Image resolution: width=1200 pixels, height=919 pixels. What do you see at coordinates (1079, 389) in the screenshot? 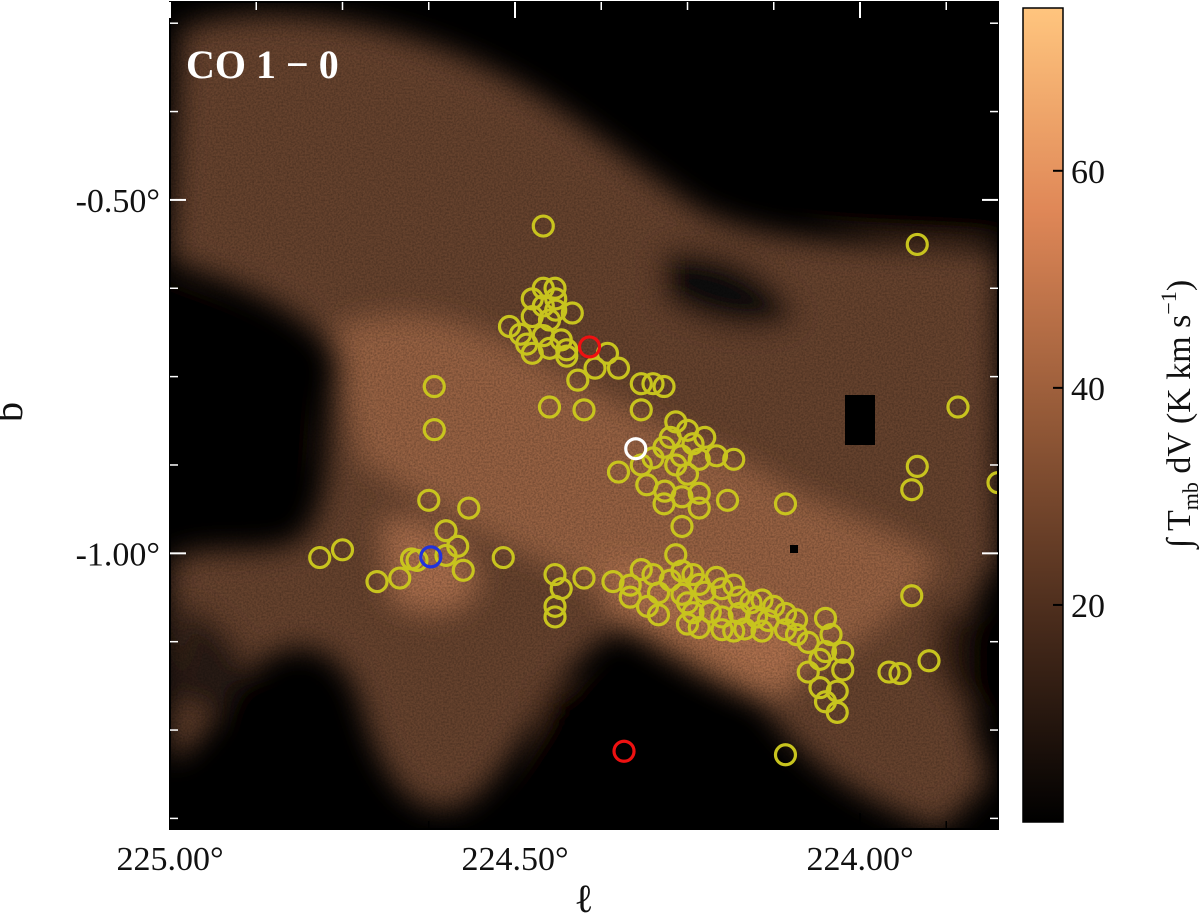
I see `colorbar-ticks: 20 40 60` at bounding box center [1079, 389].